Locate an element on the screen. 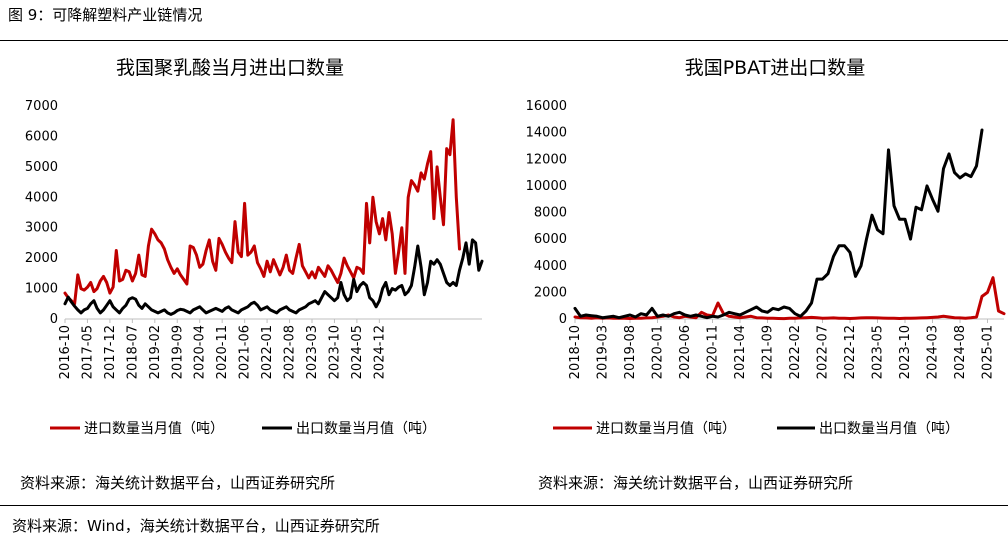  left-source-note: 资料来源：海关统计数据平台，山西证券研究所 is located at coordinates (178, 483).